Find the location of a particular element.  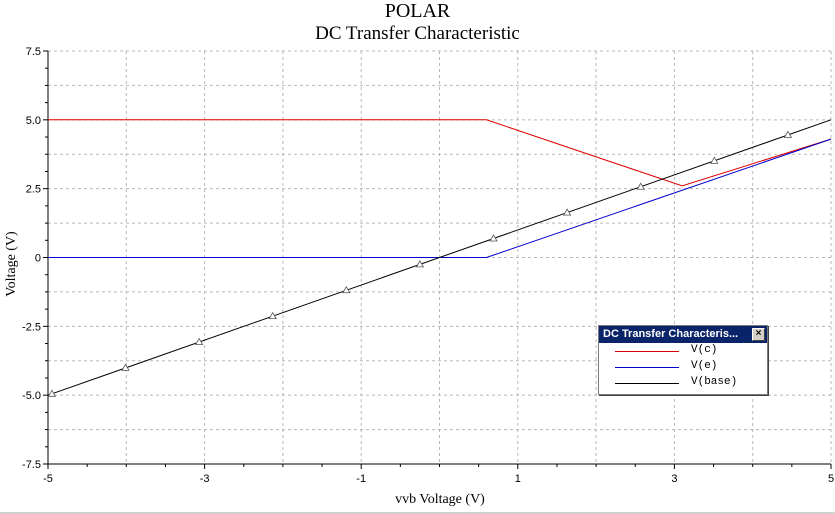

legend-swatch-vbase is located at coordinates (647, 383).